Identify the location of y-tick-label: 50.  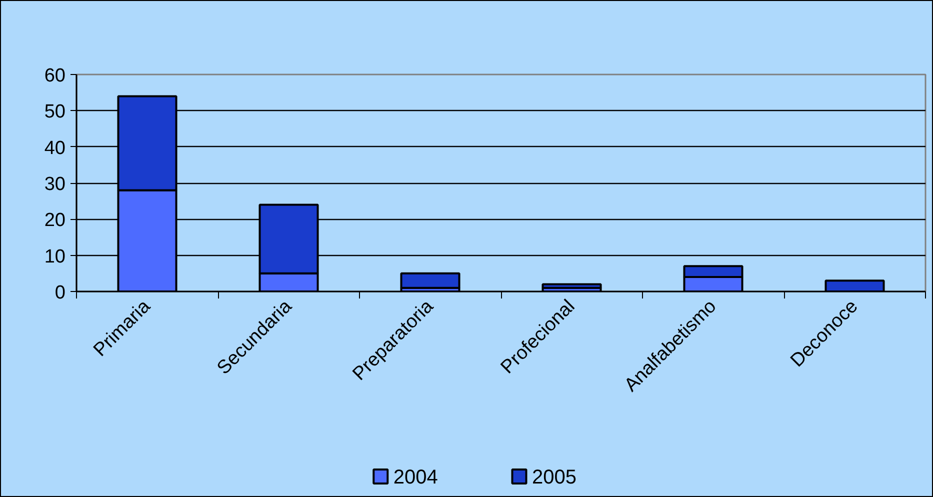
(55, 112).